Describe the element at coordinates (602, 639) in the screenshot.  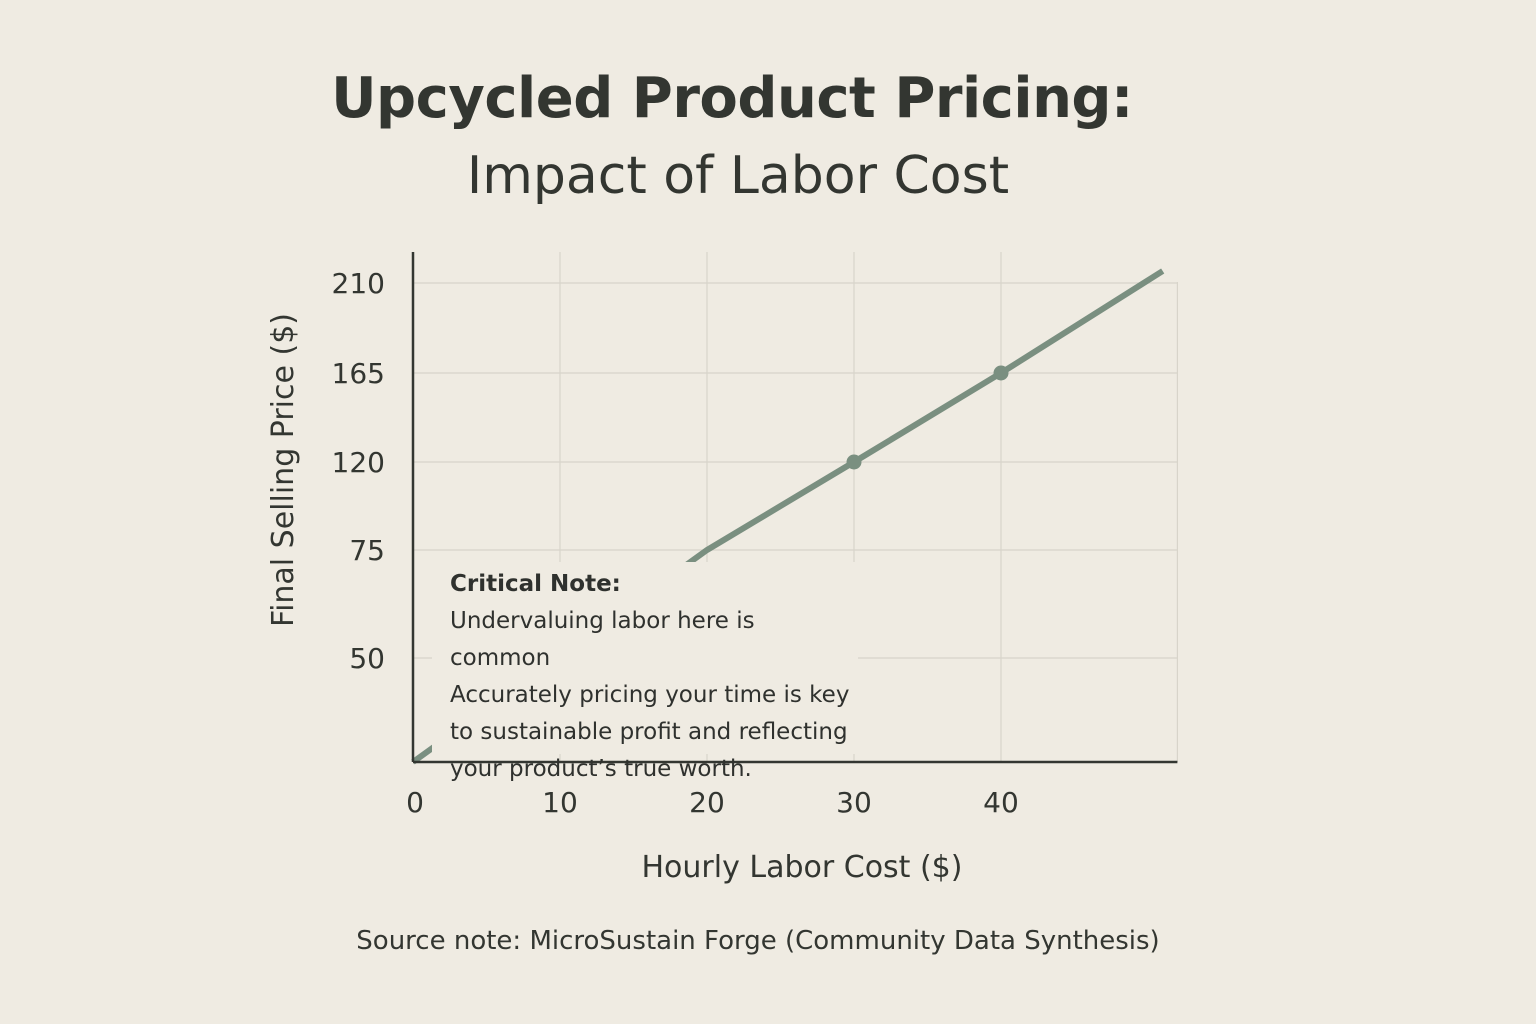
I see `note-line: Undervaluing labor here is common` at that location.